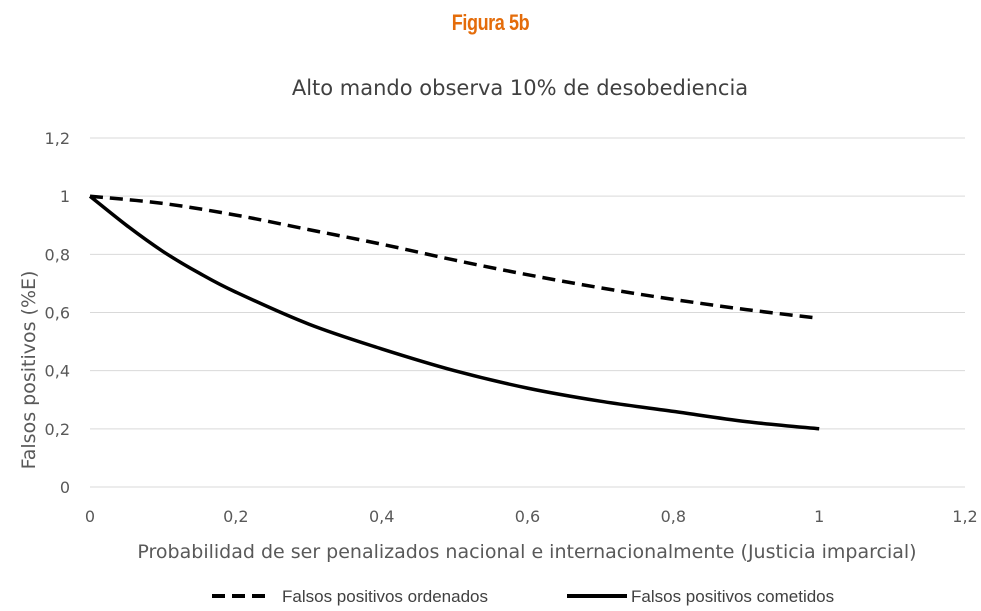 This screenshot has height=611, width=981. What do you see at coordinates (964, 516) in the screenshot?
I see `x-tick-label: 1,2` at bounding box center [964, 516].